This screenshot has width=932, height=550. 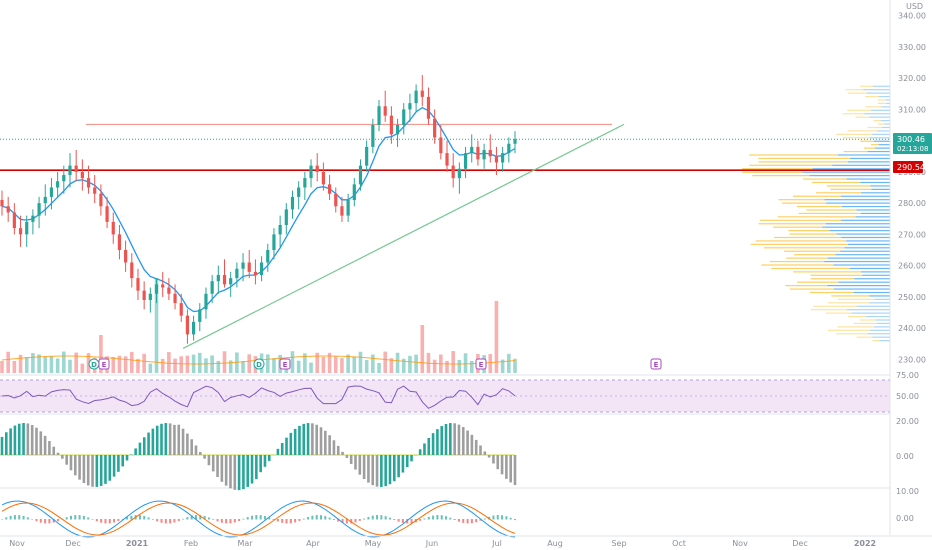 What do you see at coordinates (914, 6) in the screenshot?
I see `currency-label: USD` at bounding box center [914, 6].